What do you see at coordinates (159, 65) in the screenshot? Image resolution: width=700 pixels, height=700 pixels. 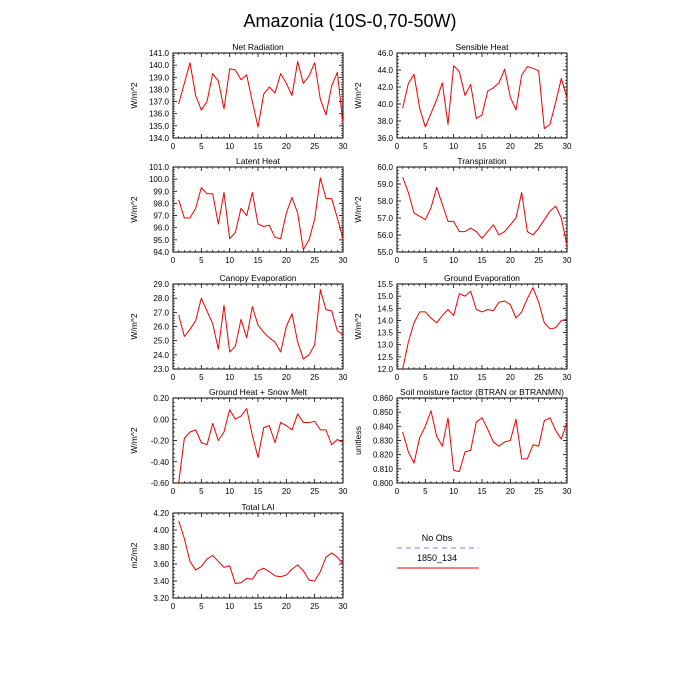 I see `y-tick-label: 140.0` at bounding box center [159, 65].